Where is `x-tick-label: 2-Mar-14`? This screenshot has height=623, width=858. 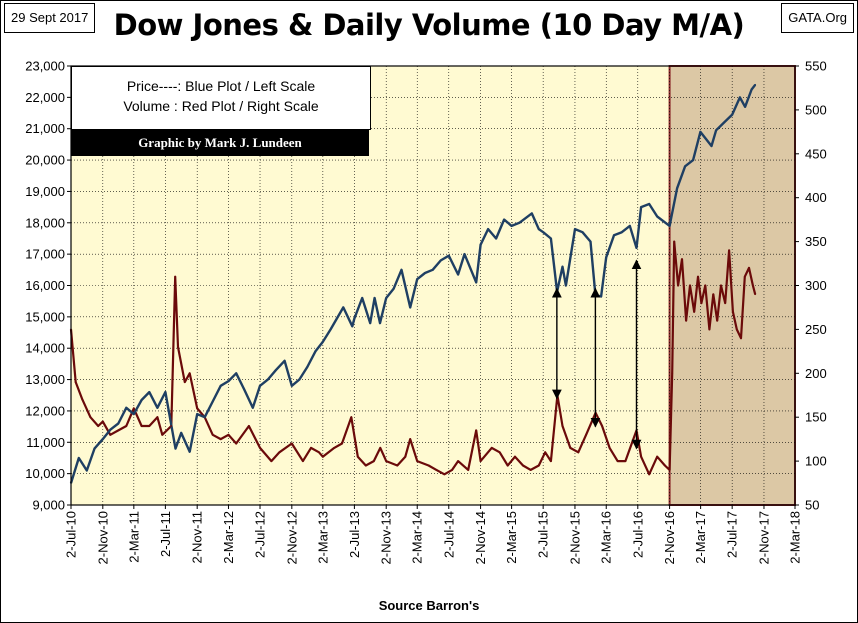 x-tick-label: 2-Mar-14 is located at coordinates (417, 537).